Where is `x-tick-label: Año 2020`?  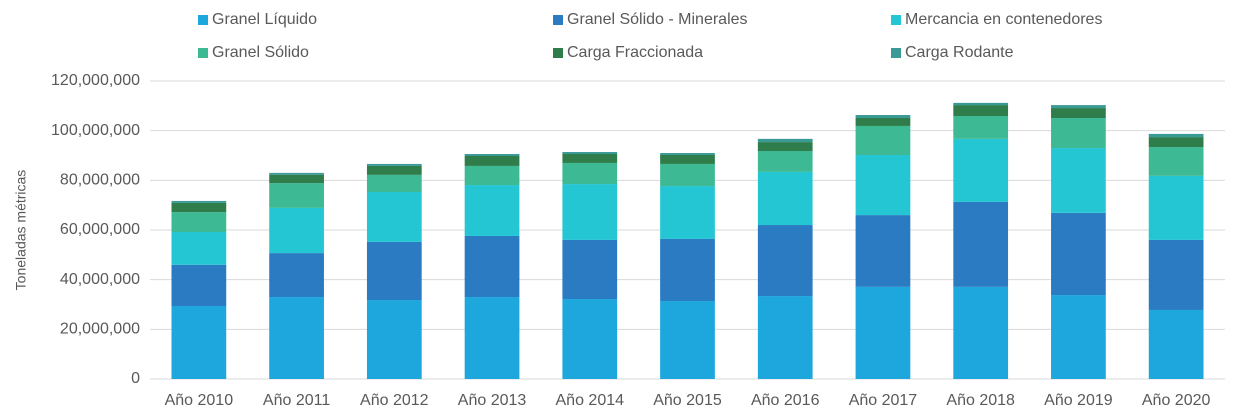 x-tick-label: Año 2020 is located at coordinates (1176, 400).